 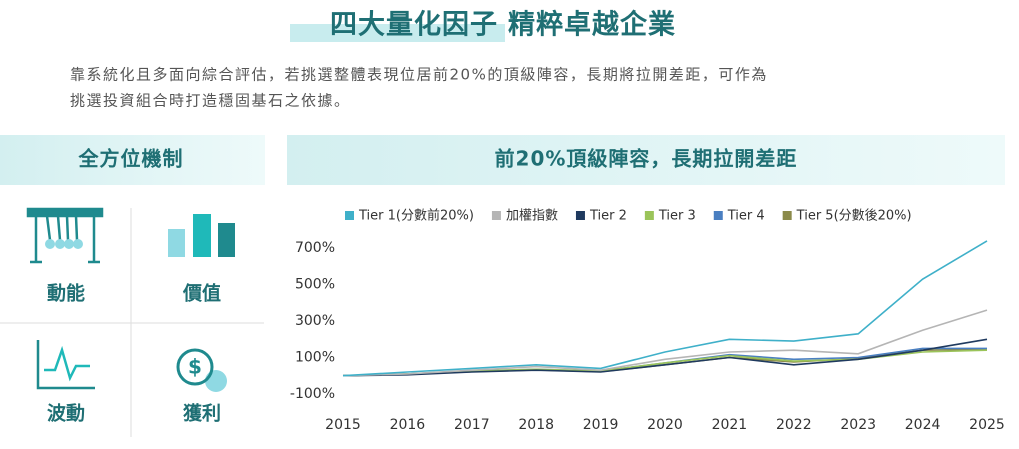 What do you see at coordinates (315, 321) in the screenshot?
I see `y-tick-label: 300%` at bounding box center [315, 321].